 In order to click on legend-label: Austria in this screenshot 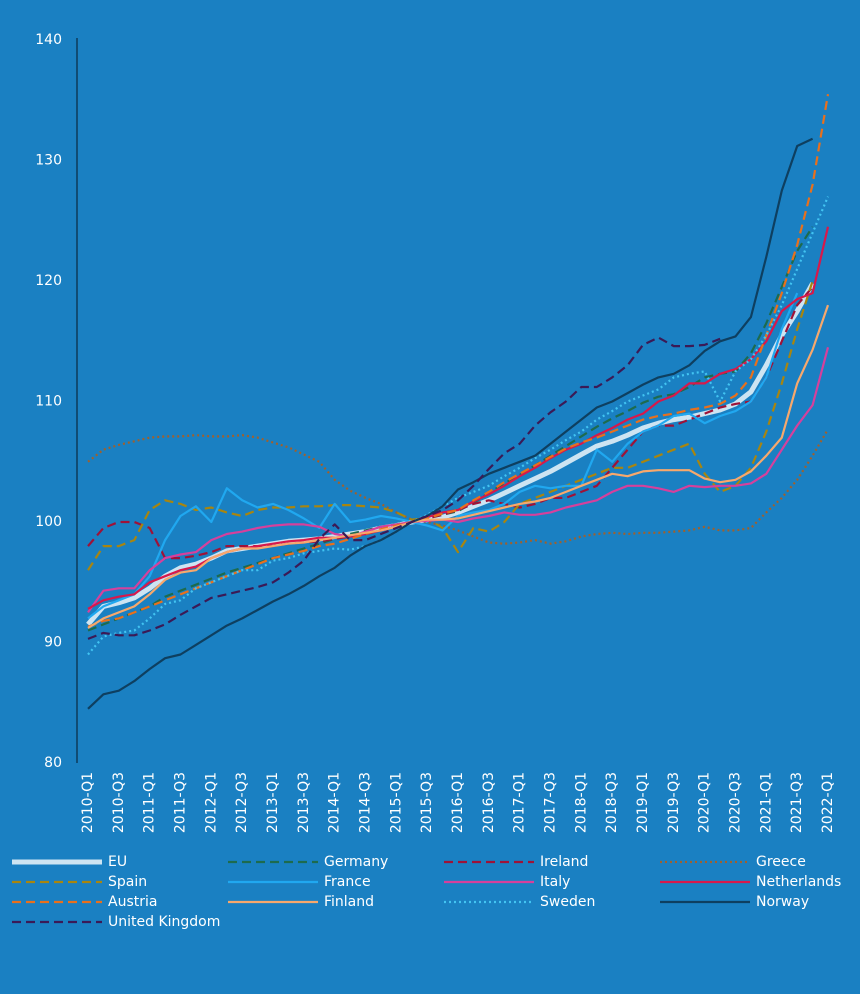, I will do `click(132, 902)`.